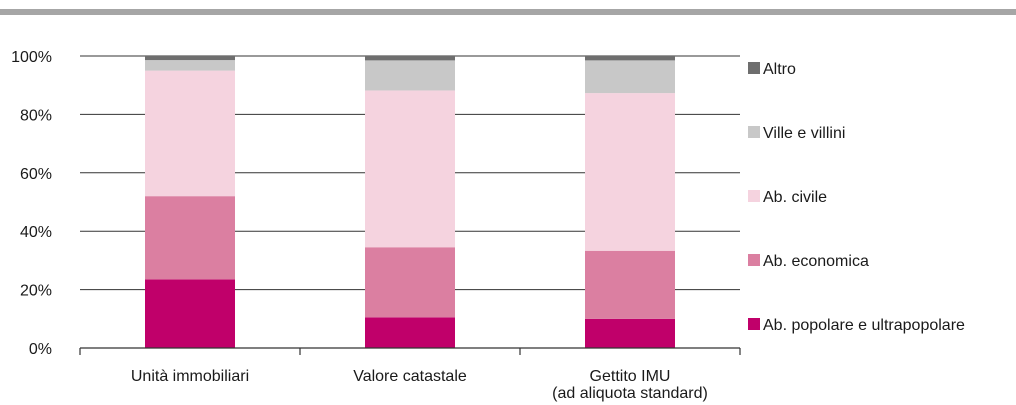 This screenshot has width=1016, height=405. What do you see at coordinates (190, 376) in the screenshot?
I see `x-category-label: Unità immobiliari` at bounding box center [190, 376].